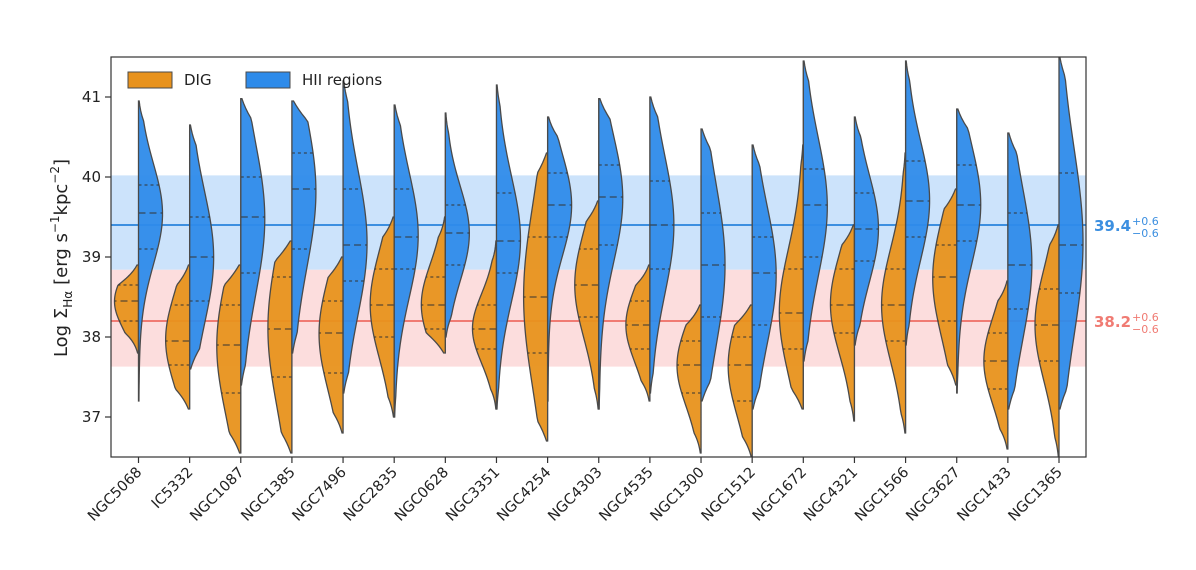 The height and width of the screenshot is (570, 1196). I want to click on legend-label-hii: HII regions, so click(342, 80).